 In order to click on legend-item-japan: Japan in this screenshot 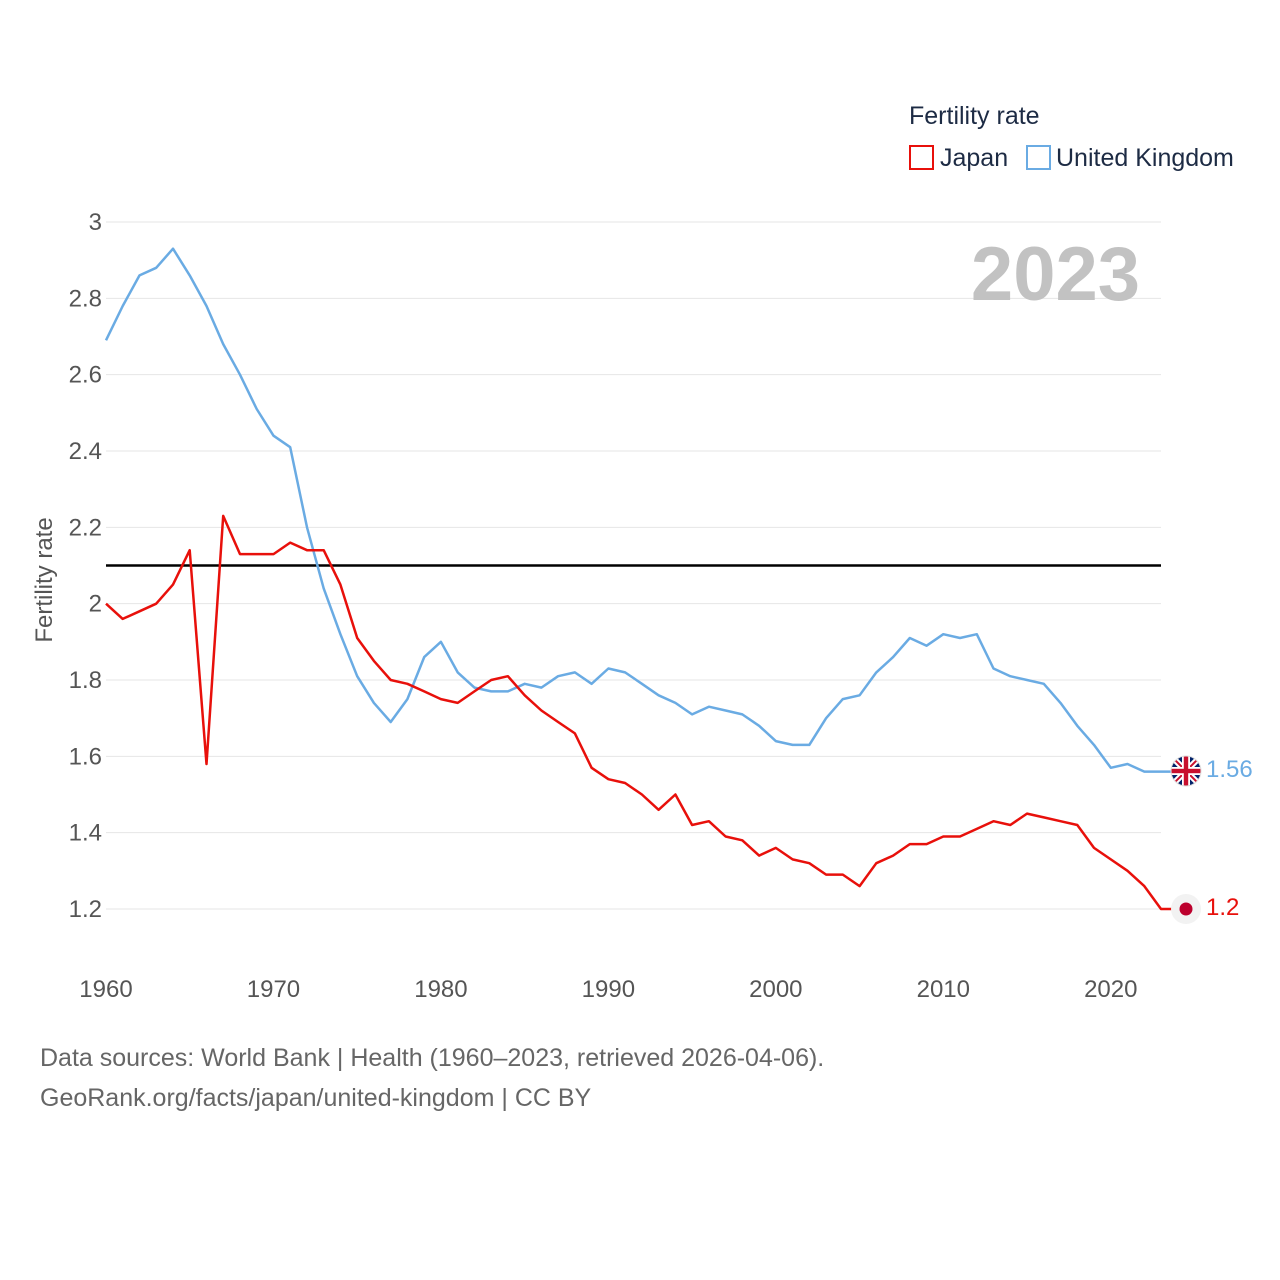, I will do `click(958, 158)`.